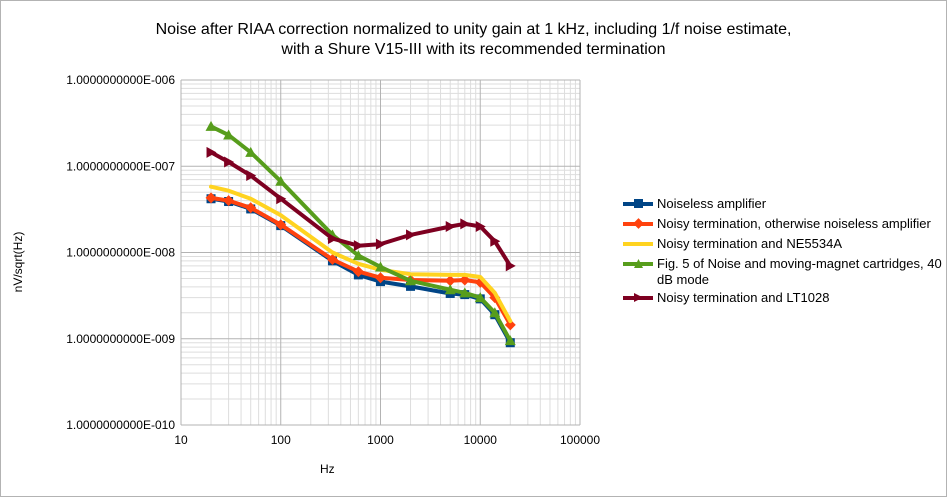 The image size is (947, 497). I want to click on y-tick-label: 1.0000000000E-009, so click(120, 339).